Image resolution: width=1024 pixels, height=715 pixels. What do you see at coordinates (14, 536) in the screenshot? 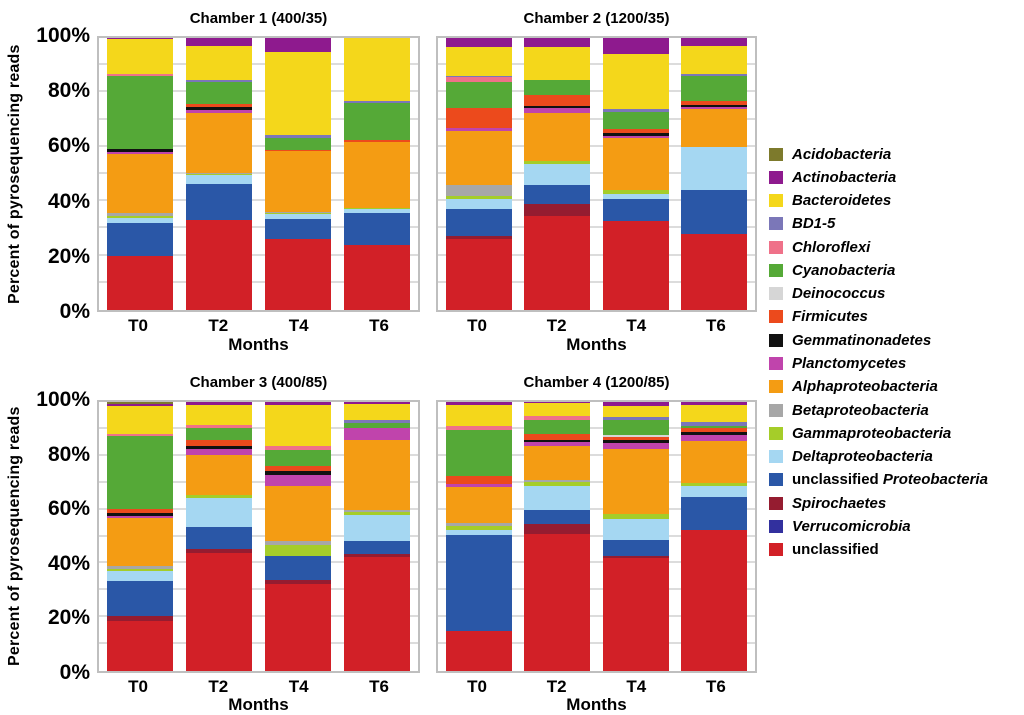
I see `y-axis-title: Percent of pyrosequencing reads` at bounding box center [14, 536].